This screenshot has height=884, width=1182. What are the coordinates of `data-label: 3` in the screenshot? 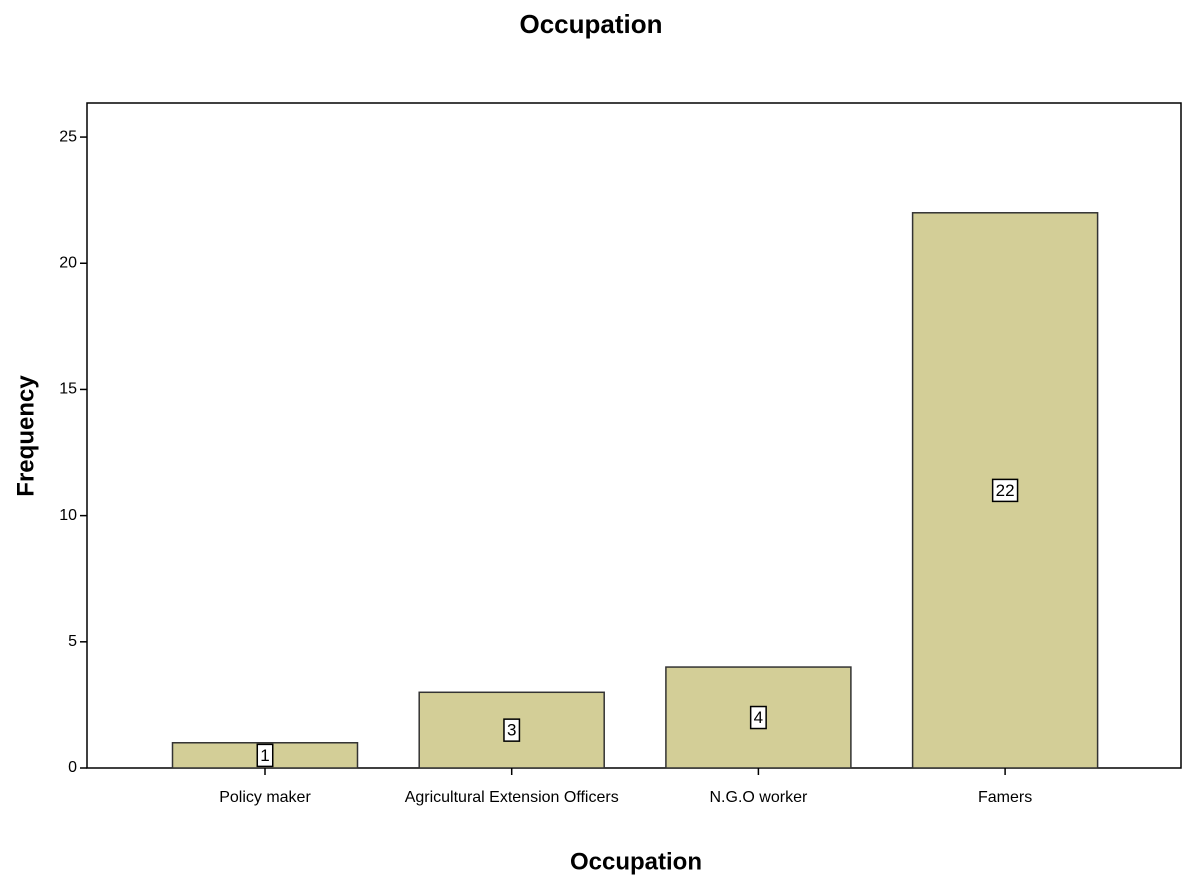 It's located at (511, 730).